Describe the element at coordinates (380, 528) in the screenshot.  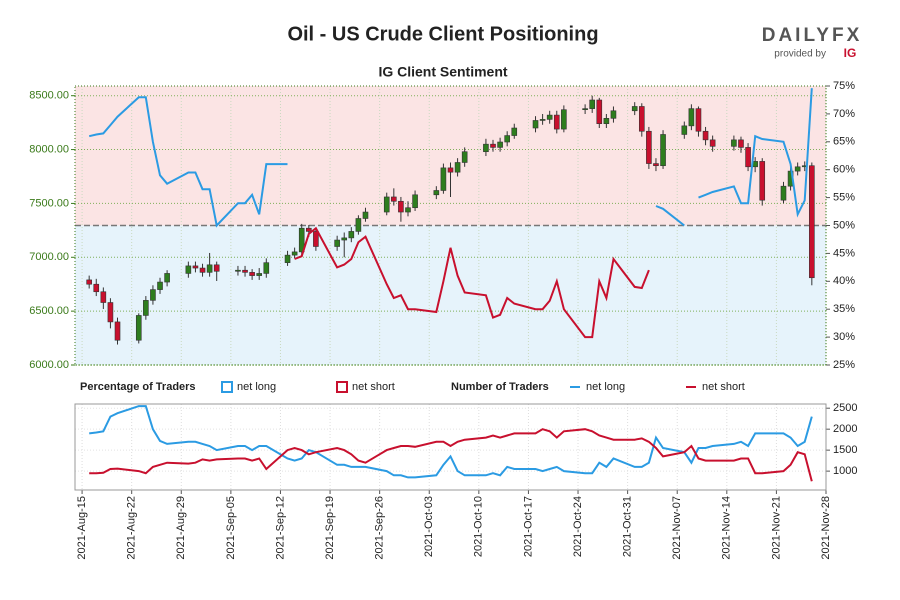
I see `x-tick-label: 2021-Sep-26` at that location.